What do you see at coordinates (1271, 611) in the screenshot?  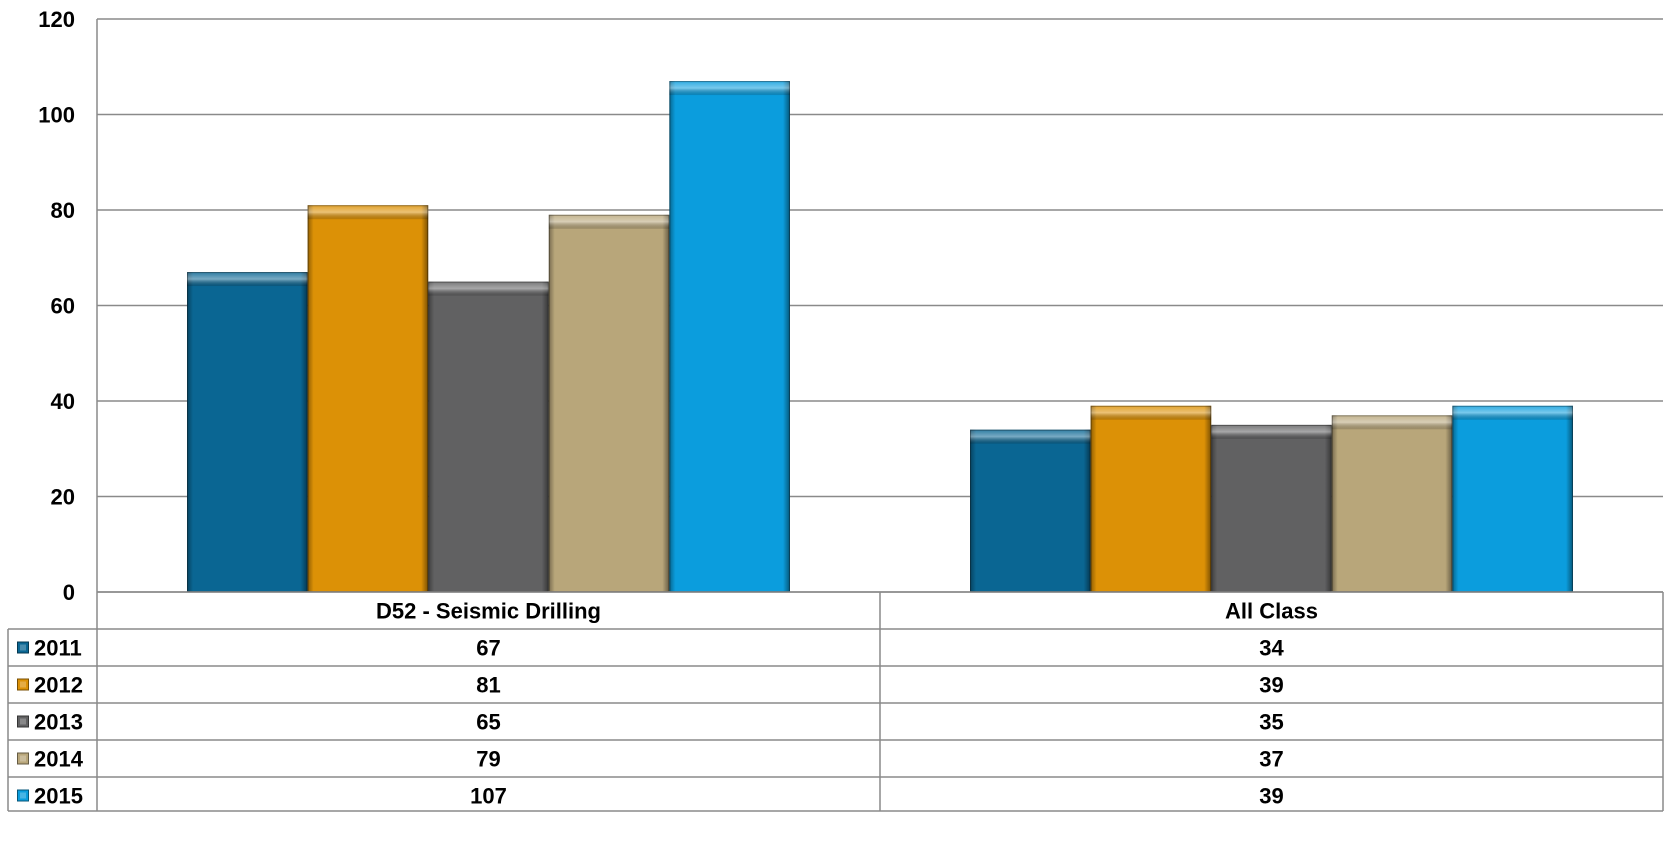 I see `category-label: All Class` at bounding box center [1271, 611].